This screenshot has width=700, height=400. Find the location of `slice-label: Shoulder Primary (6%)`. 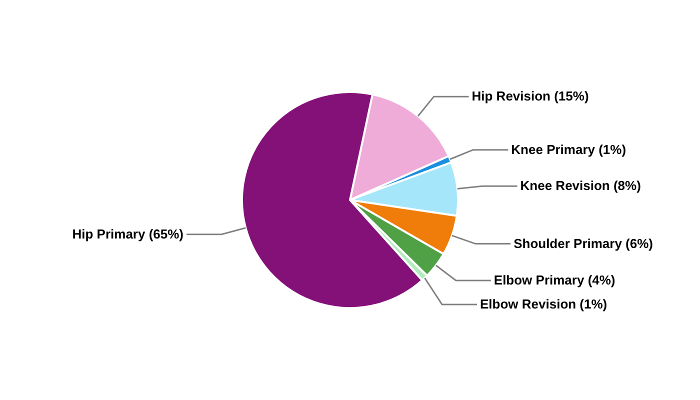

slice-label: Shoulder Primary (6%) is located at coordinates (584, 243).